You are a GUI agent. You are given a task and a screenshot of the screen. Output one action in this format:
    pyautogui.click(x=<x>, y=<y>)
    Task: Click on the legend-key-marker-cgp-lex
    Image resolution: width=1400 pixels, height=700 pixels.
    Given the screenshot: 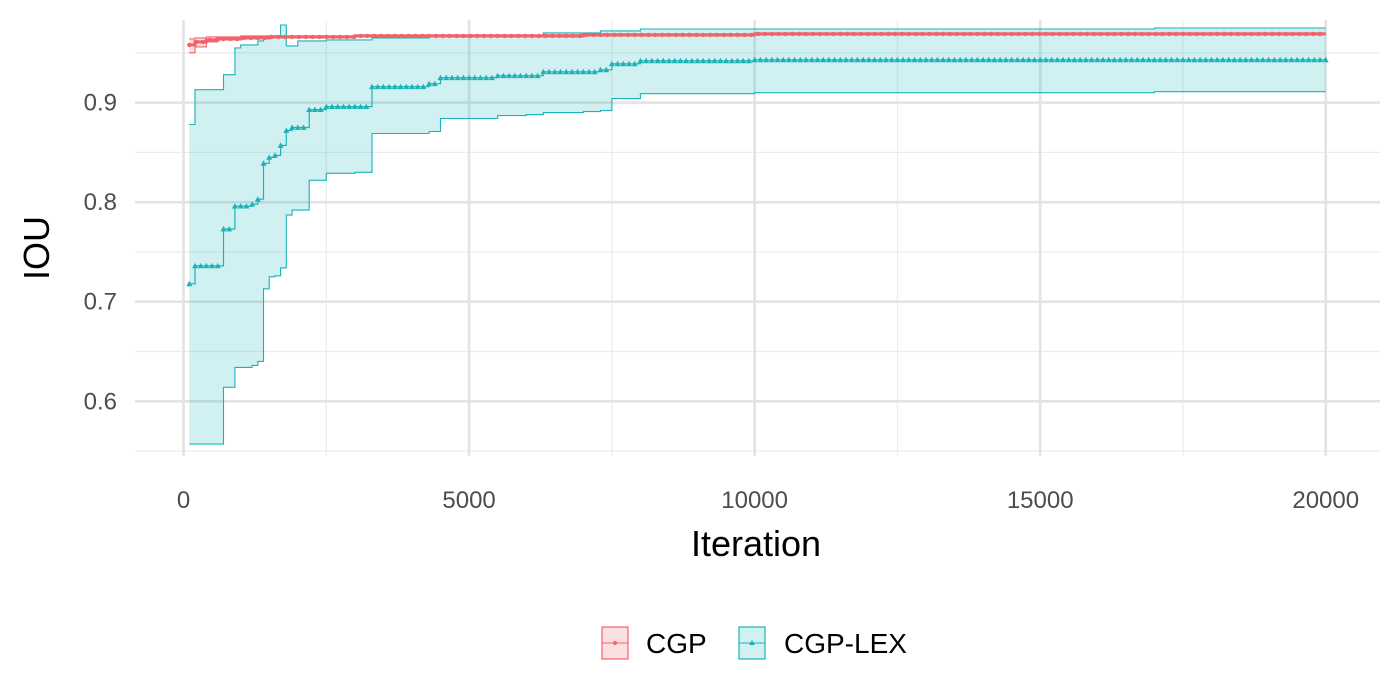 What is the action you would take?
    pyautogui.click(x=752, y=642)
    